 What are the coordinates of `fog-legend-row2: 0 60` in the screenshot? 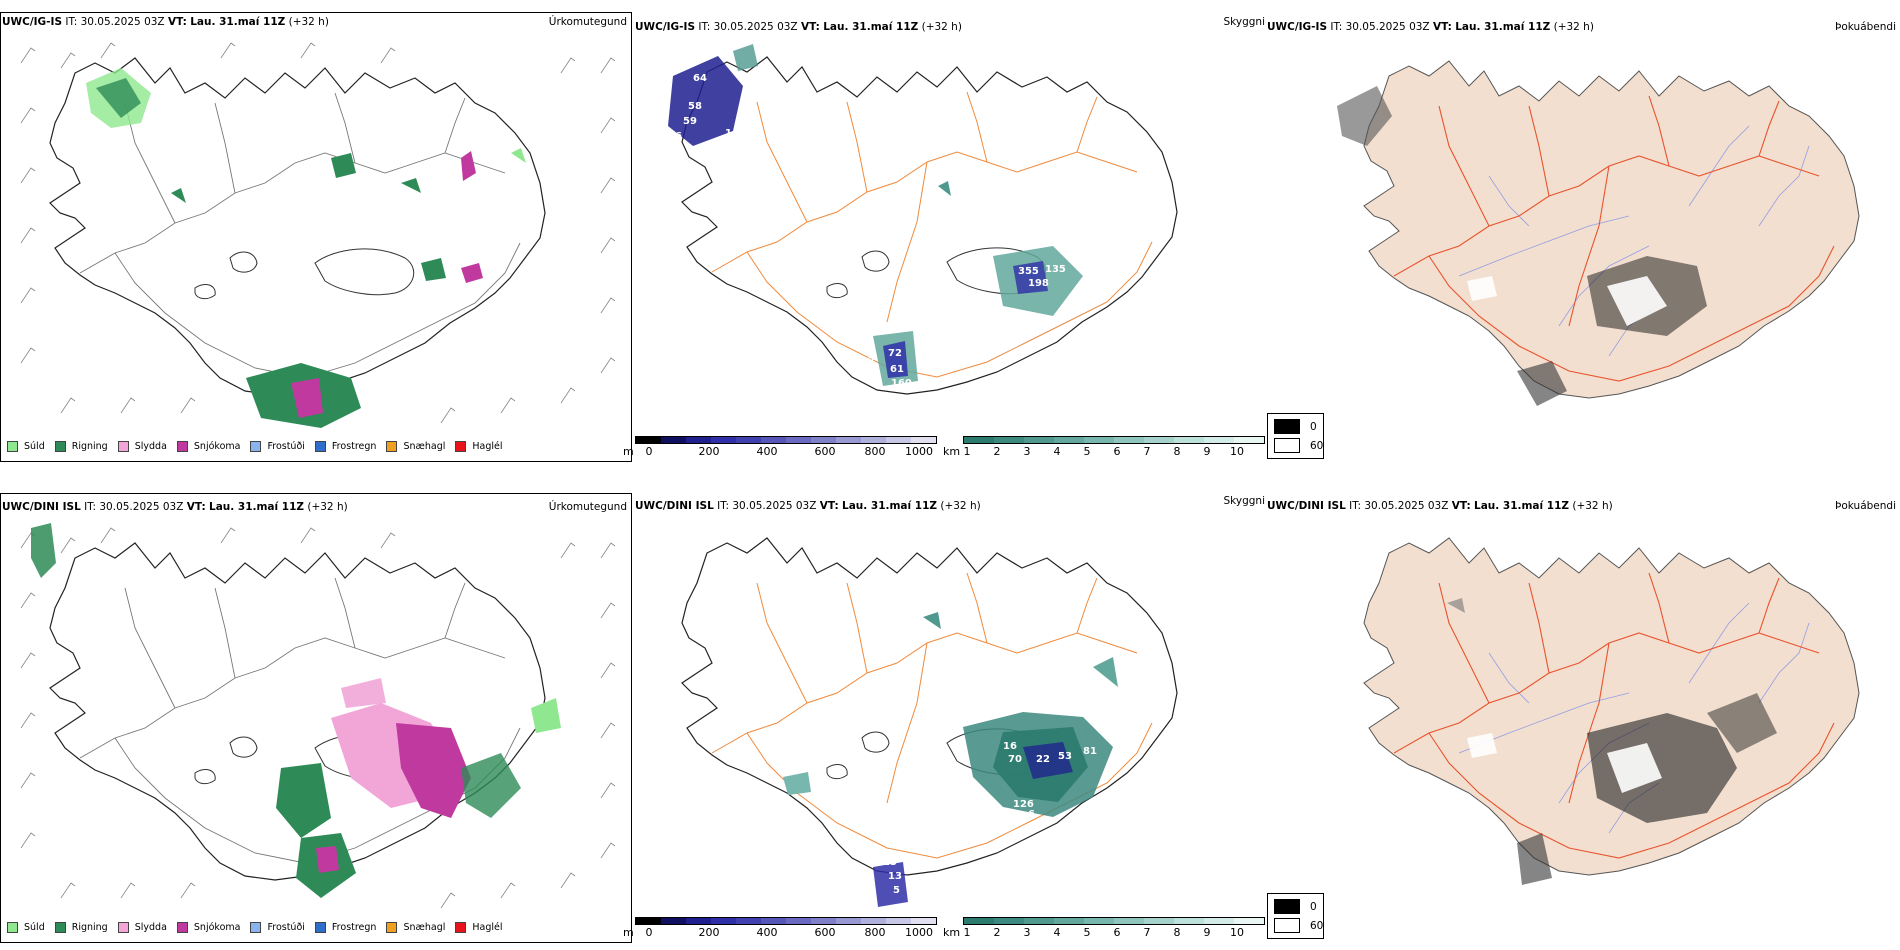 It's located at (1295, 916).